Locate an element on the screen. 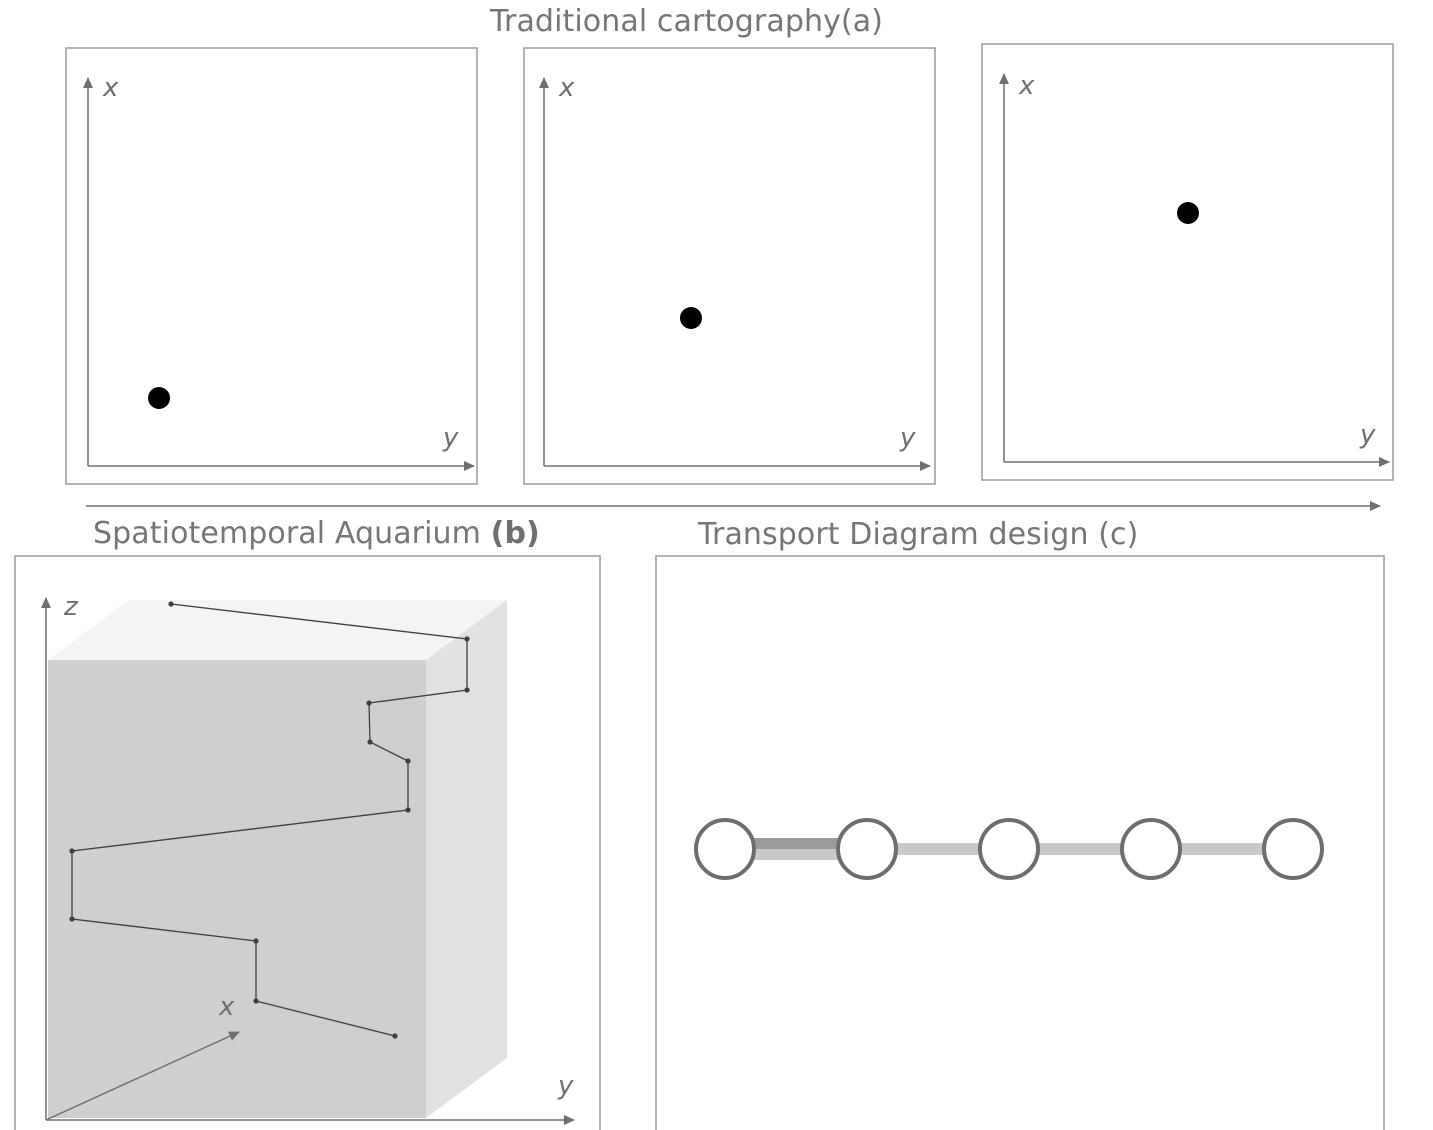 This screenshot has height=1130, width=1433. transport-link-1-light is located at coordinates (798, 854).